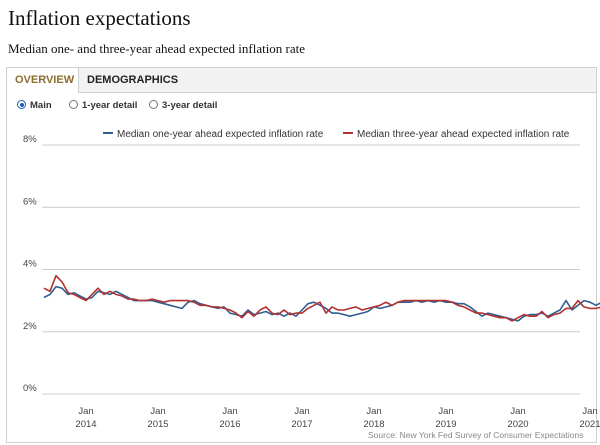 This screenshot has height=445, width=600. Describe the element at coordinates (30, 201) in the screenshot. I see `y-tick-label: 6%` at that location.